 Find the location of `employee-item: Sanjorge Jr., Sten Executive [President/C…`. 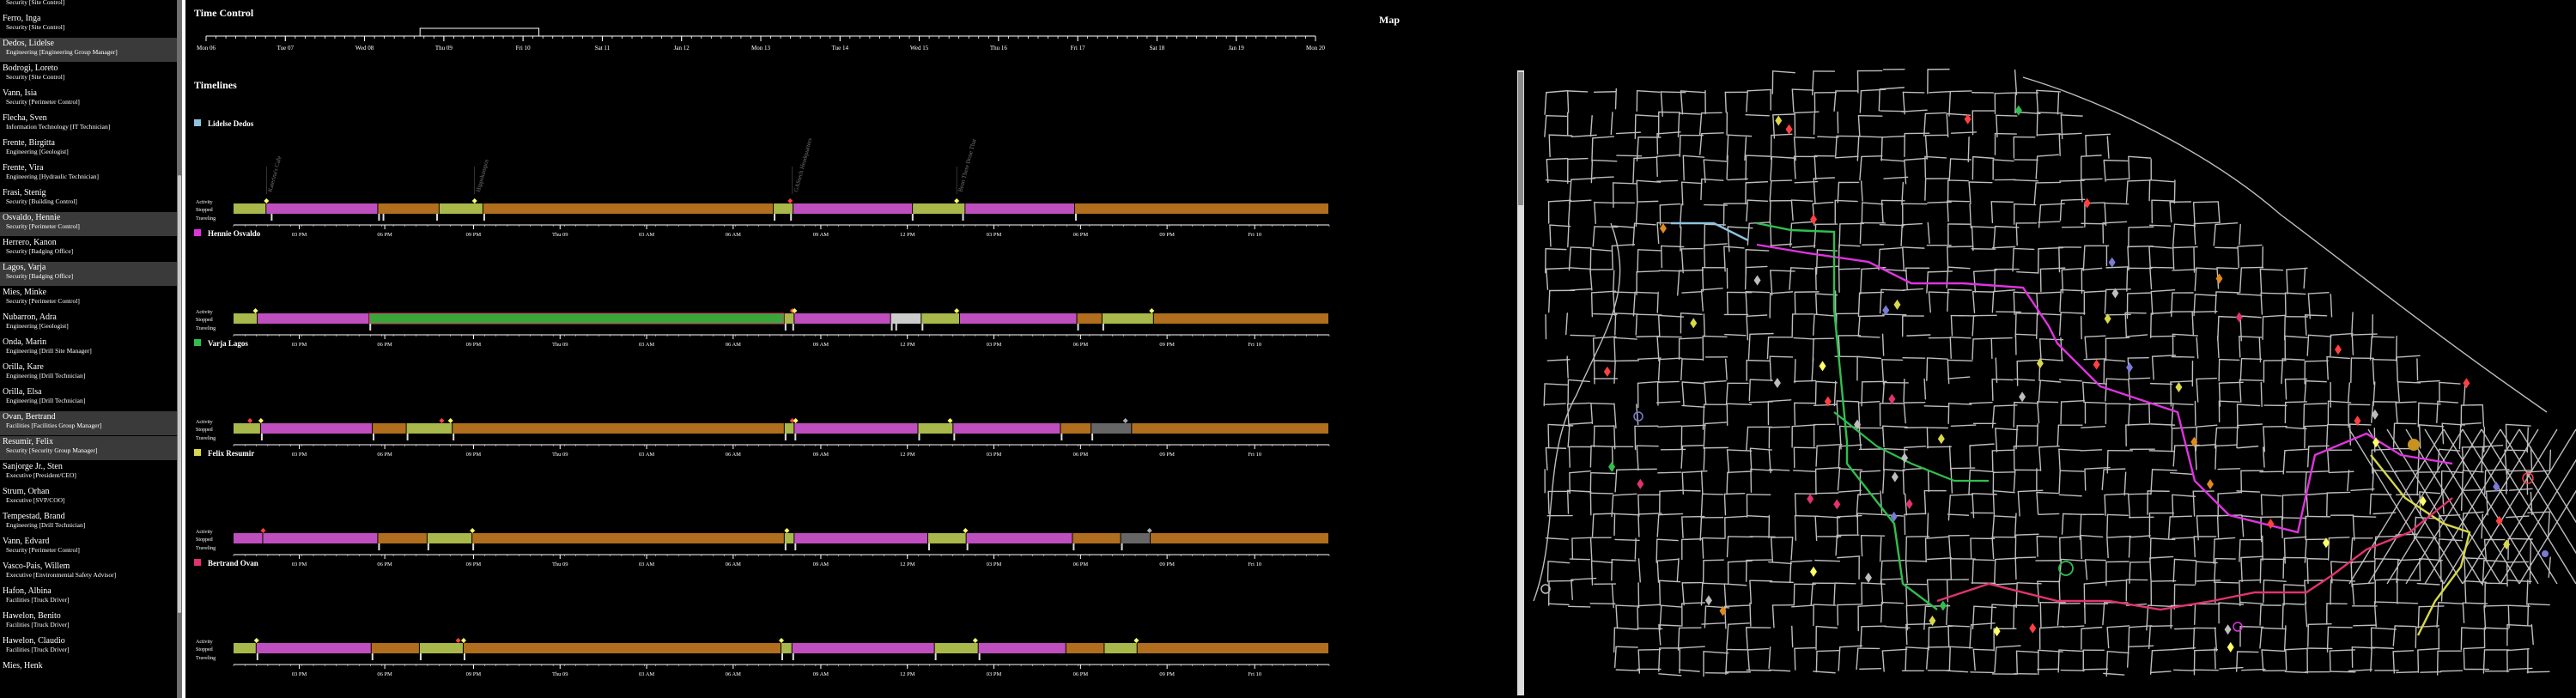

employee-item: Sanjorge Jr., Sten Executive [President/C… is located at coordinates (88, 473).